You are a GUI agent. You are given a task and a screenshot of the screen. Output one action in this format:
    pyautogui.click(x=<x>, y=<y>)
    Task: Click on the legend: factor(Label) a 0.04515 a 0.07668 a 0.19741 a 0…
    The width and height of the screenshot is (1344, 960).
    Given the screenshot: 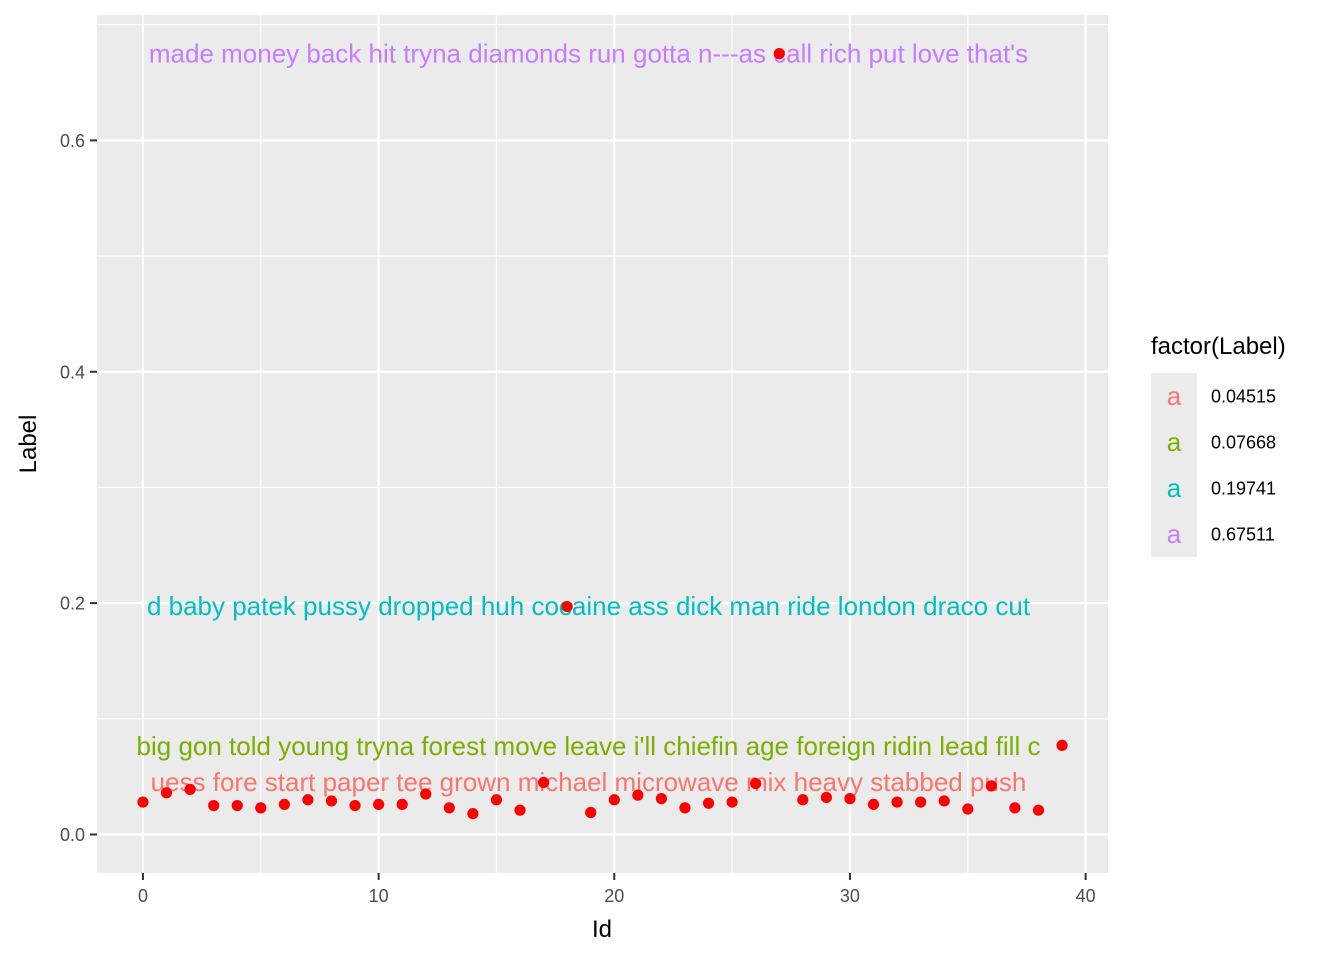 What is the action you would take?
    pyautogui.click(x=1218, y=445)
    